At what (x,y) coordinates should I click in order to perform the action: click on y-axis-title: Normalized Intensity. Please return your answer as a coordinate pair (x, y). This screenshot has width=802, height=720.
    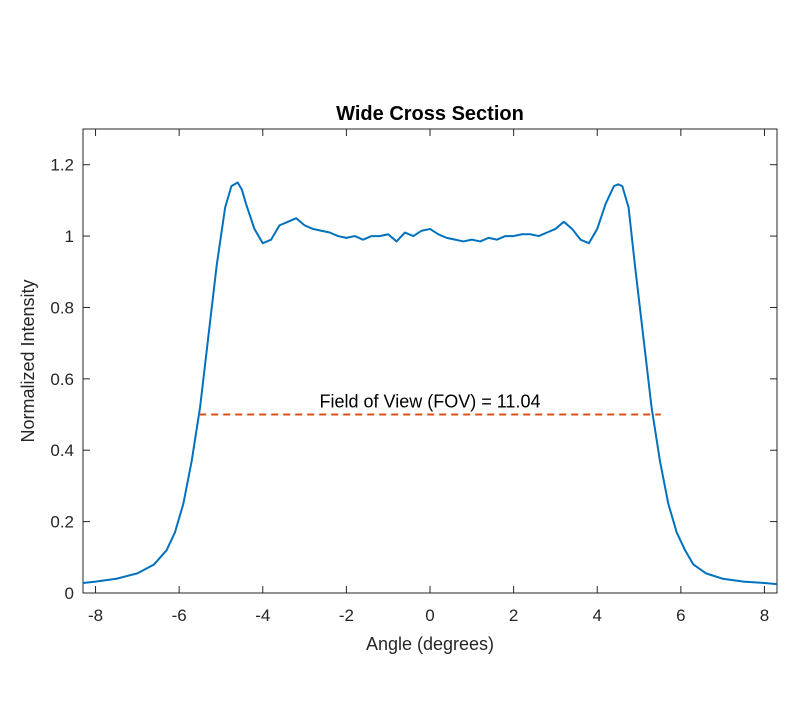
    Looking at the image, I should click on (28, 360).